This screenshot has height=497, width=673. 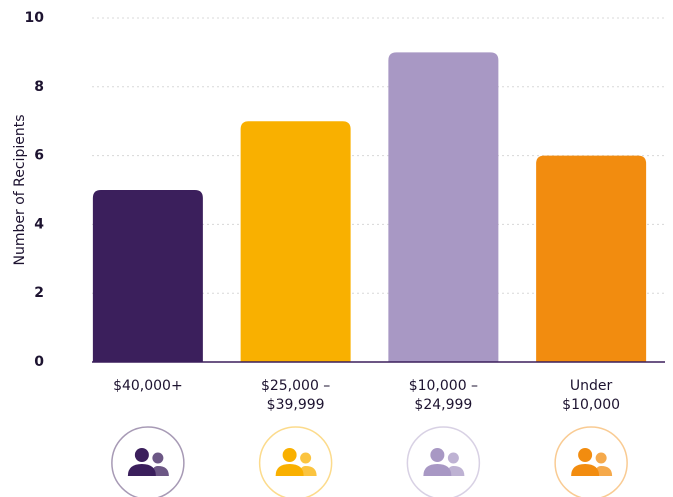 What do you see at coordinates (39, 224) in the screenshot?
I see `y-tick-label: 4` at bounding box center [39, 224].